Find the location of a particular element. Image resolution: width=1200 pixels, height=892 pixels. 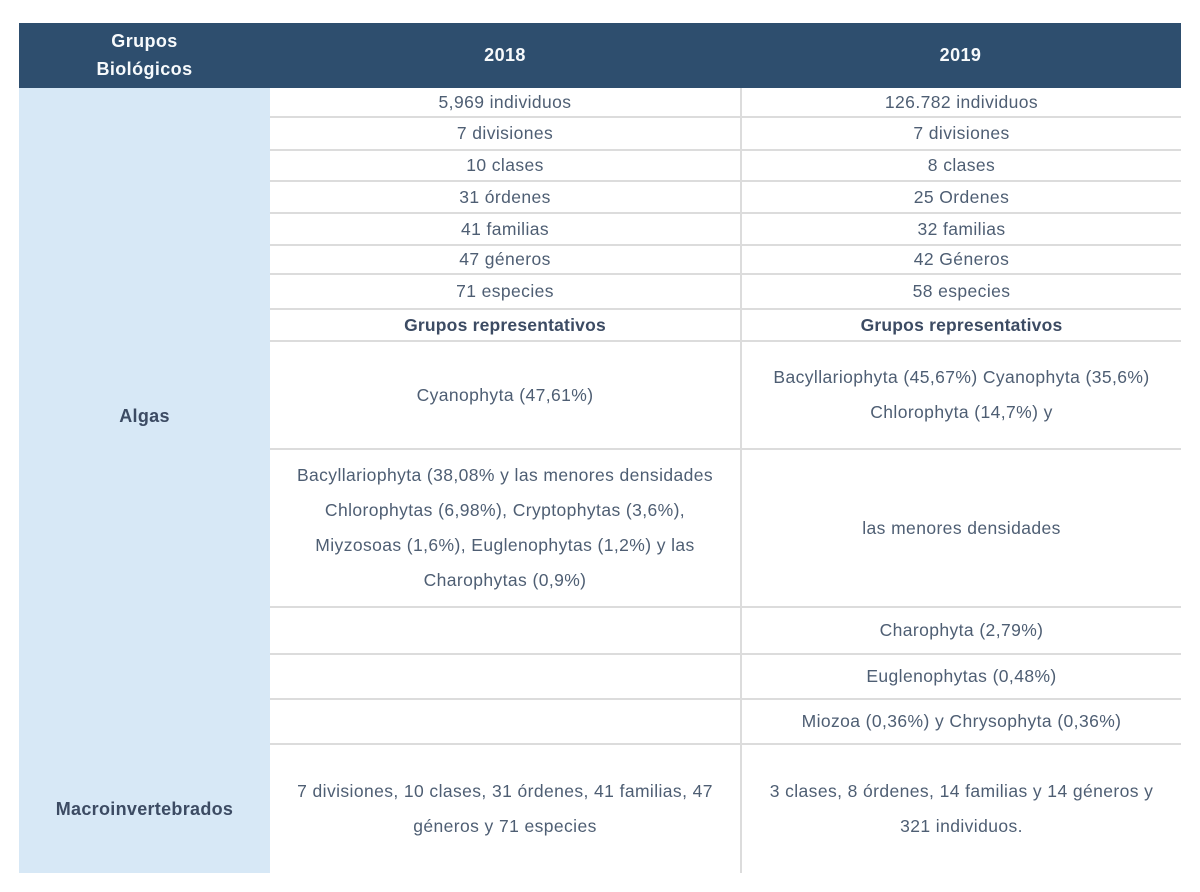

table-row: 5,969 individuos 126.782 individuos is located at coordinates (725, 103).